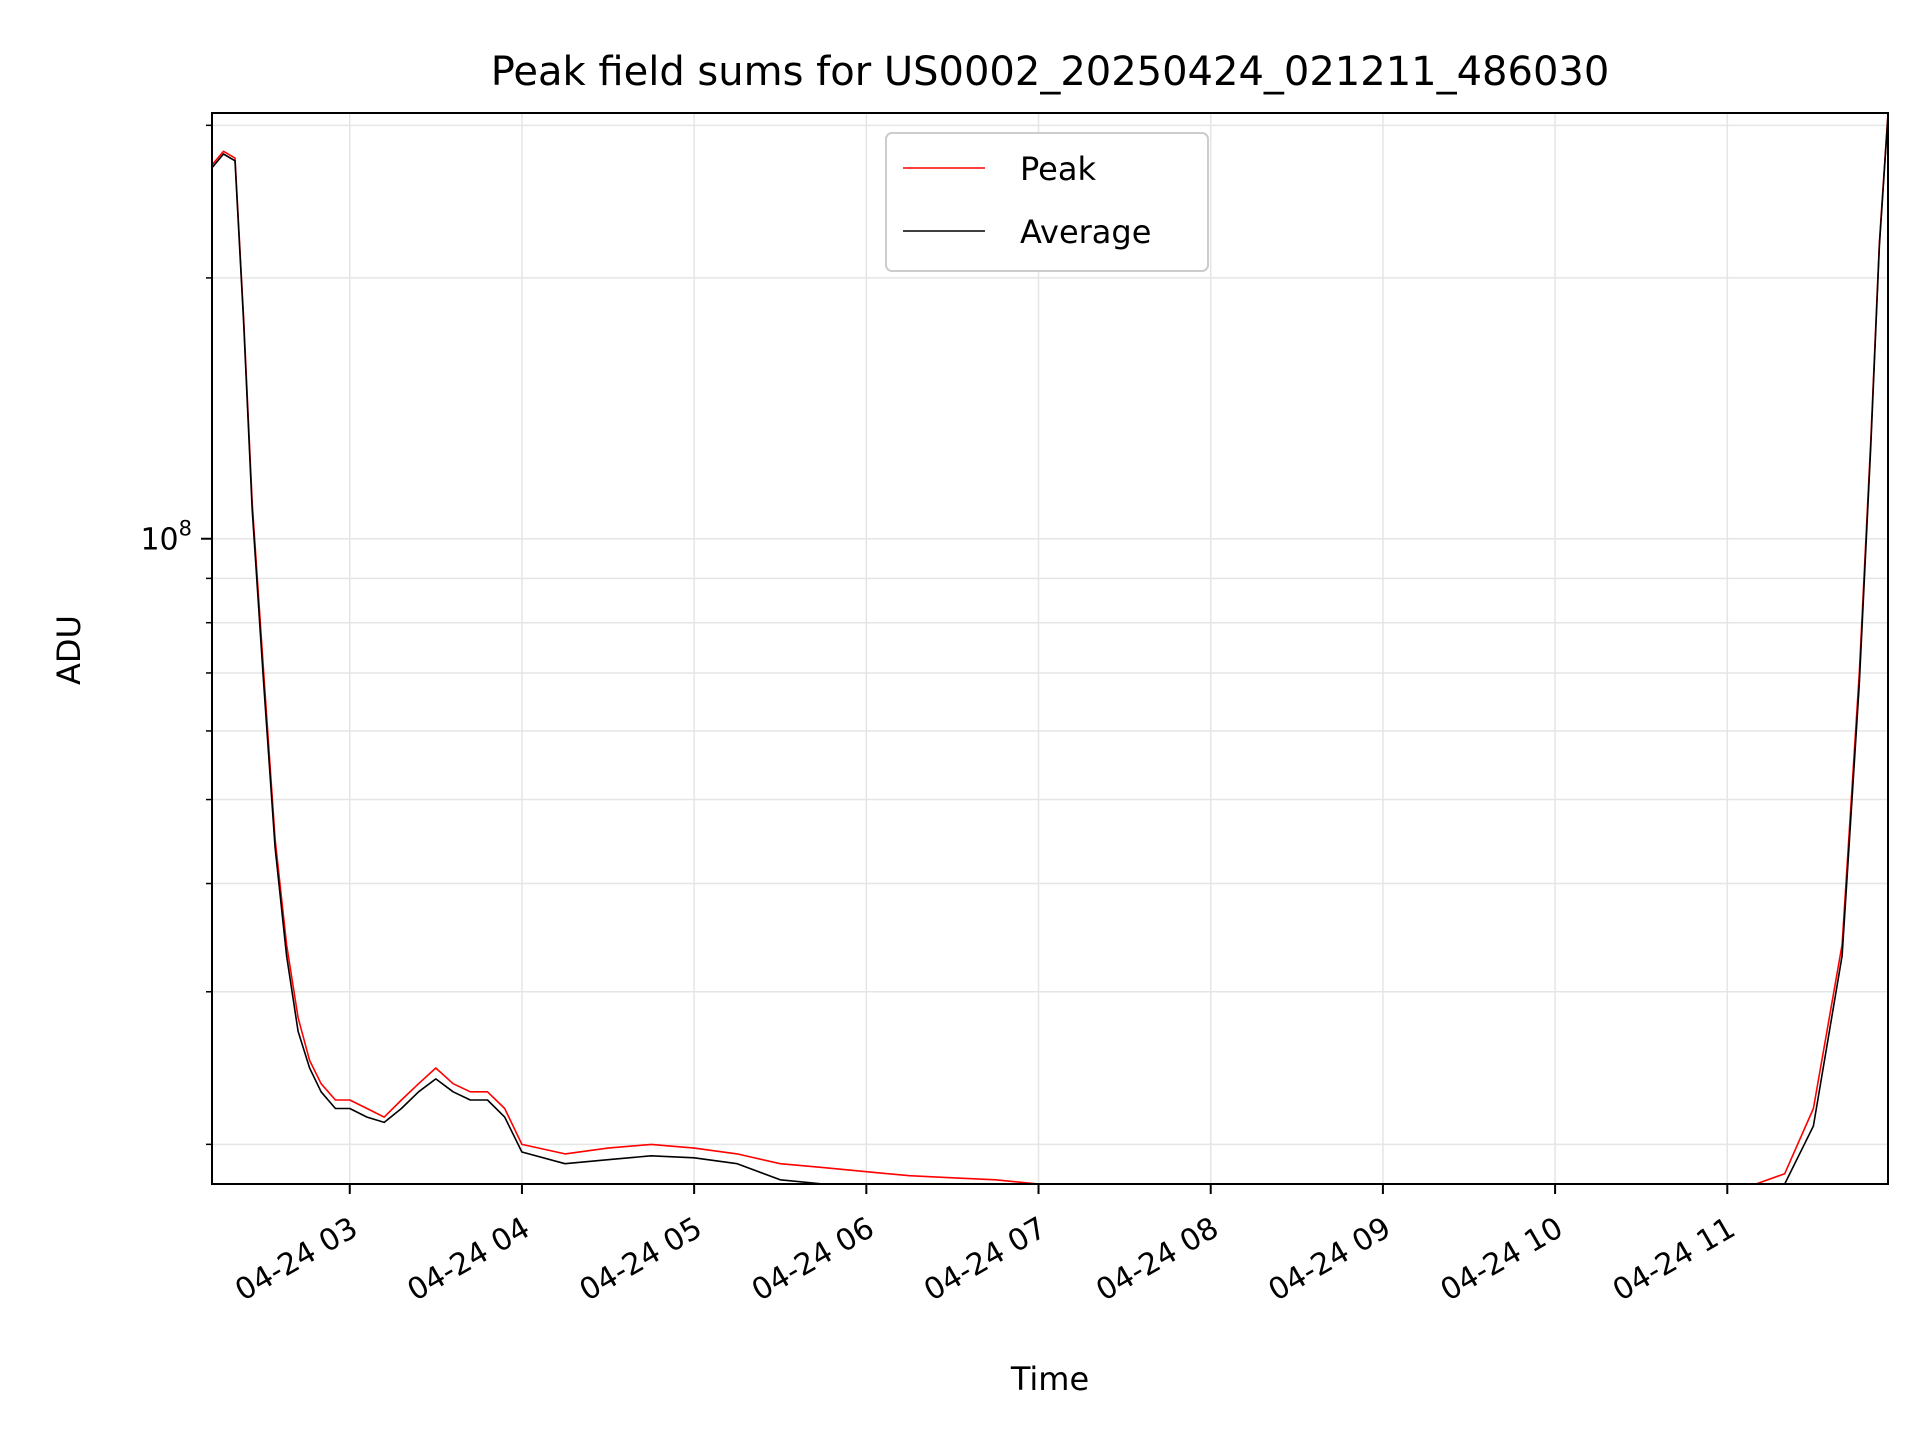 Image resolution: width=1920 pixels, height=1440 pixels. What do you see at coordinates (1058, 169) in the screenshot?
I see `legend-label-peak: Peak` at bounding box center [1058, 169].